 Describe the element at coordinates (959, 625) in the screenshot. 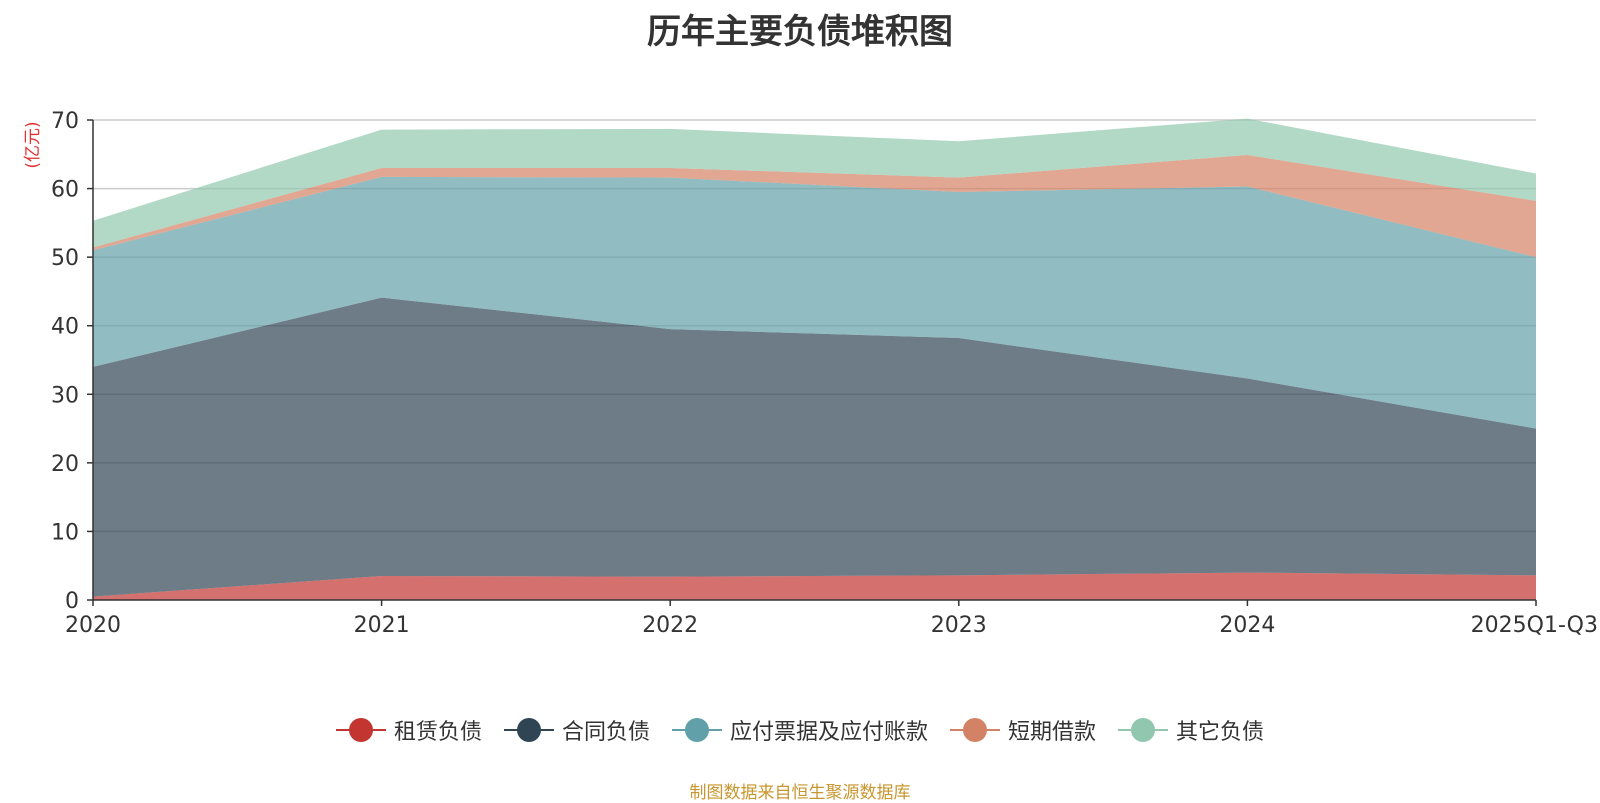

I see `x-tick-label: 2023` at that location.